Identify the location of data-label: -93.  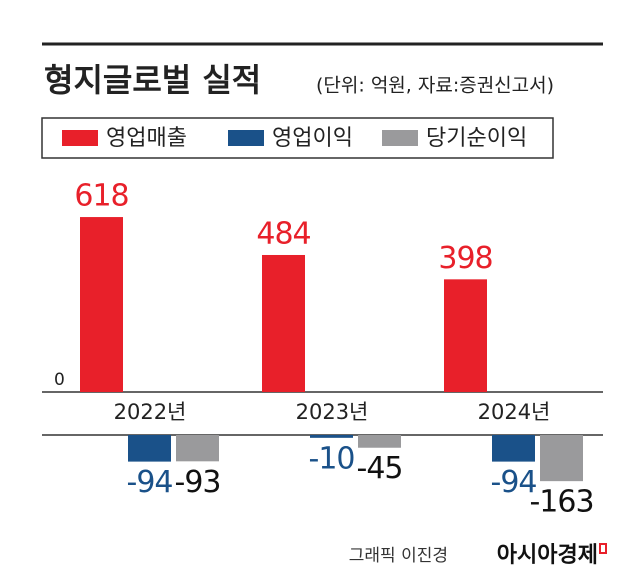
(198, 482).